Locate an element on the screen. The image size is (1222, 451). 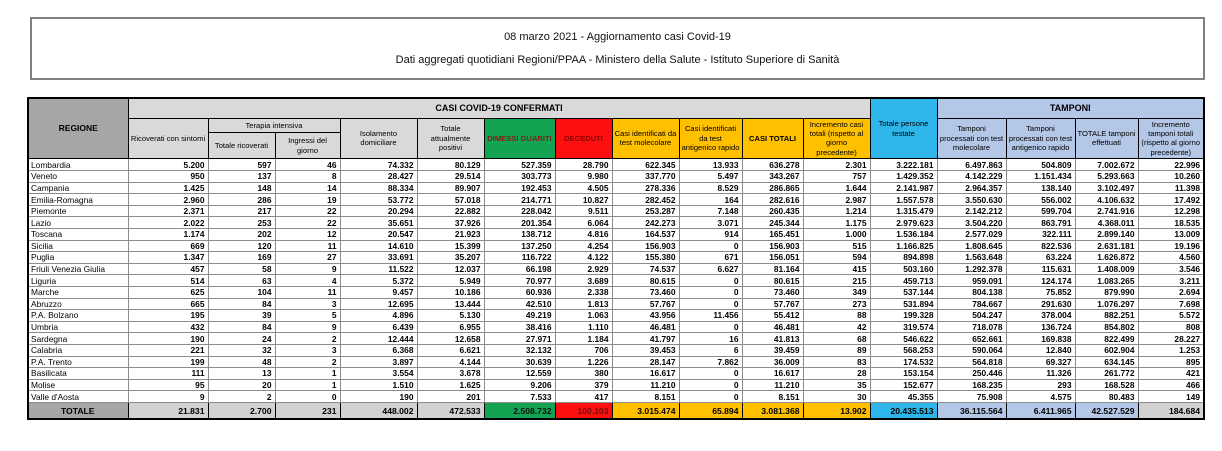
value-cell: 1.253 is located at coordinates (1171, 350).